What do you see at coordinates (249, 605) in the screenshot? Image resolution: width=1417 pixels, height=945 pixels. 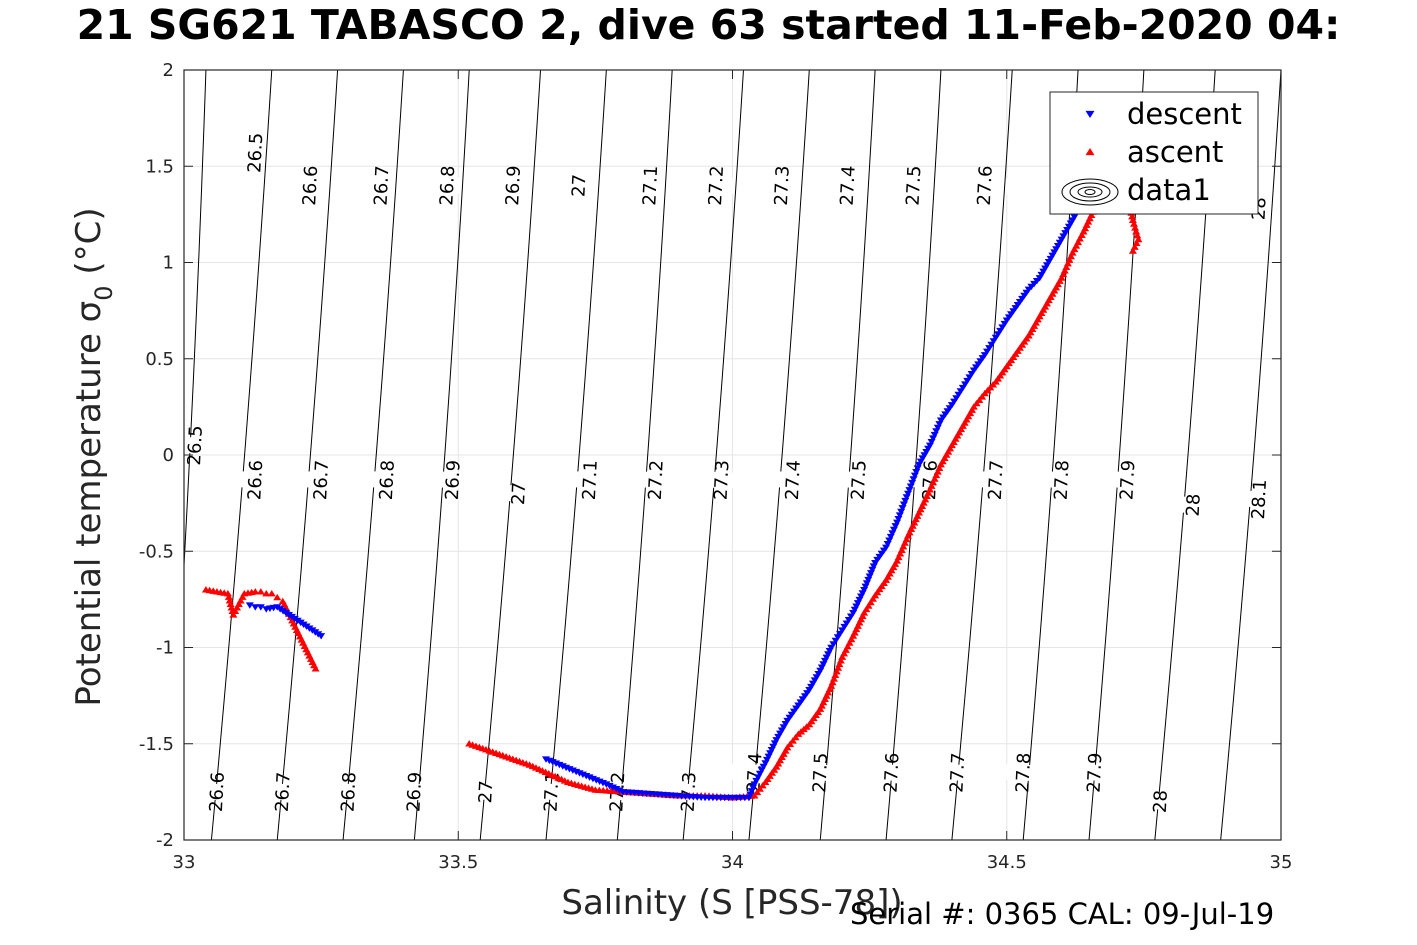 I see `descent-point` at bounding box center [249, 605].